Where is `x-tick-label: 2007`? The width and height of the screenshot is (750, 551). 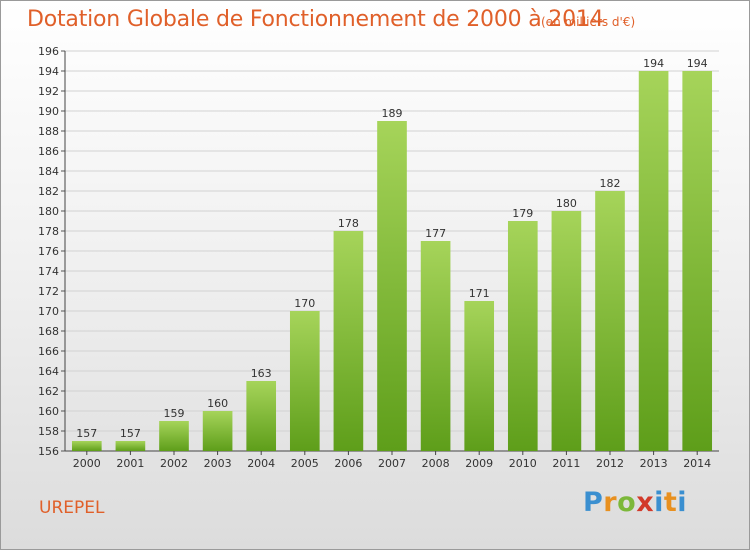 x-tick-label: 2007 is located at coordinates (392, 463).